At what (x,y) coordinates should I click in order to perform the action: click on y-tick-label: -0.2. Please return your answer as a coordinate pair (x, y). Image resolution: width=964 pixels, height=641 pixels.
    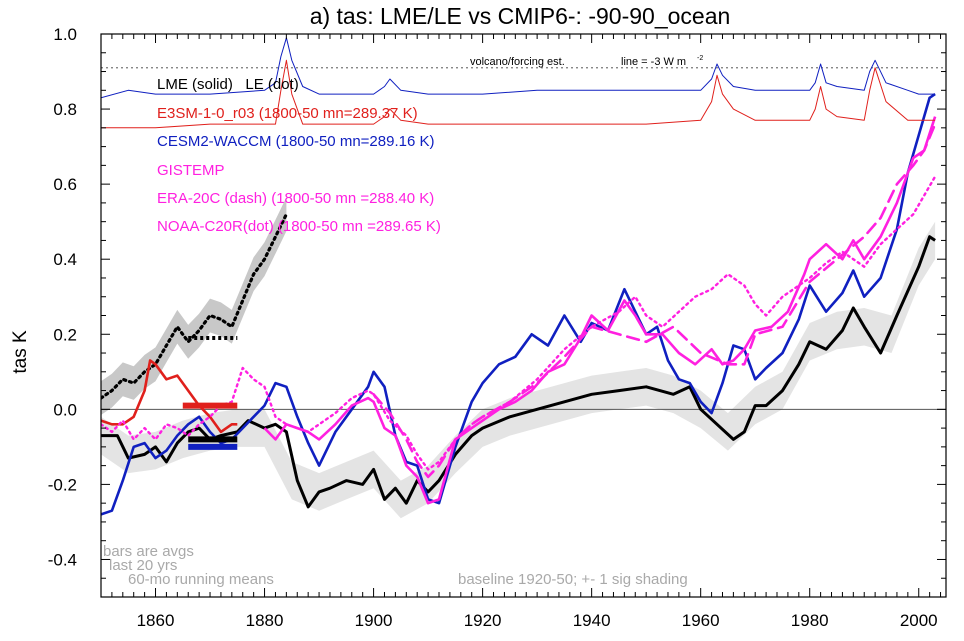
    Looking at the image, I should click on (62, 484).